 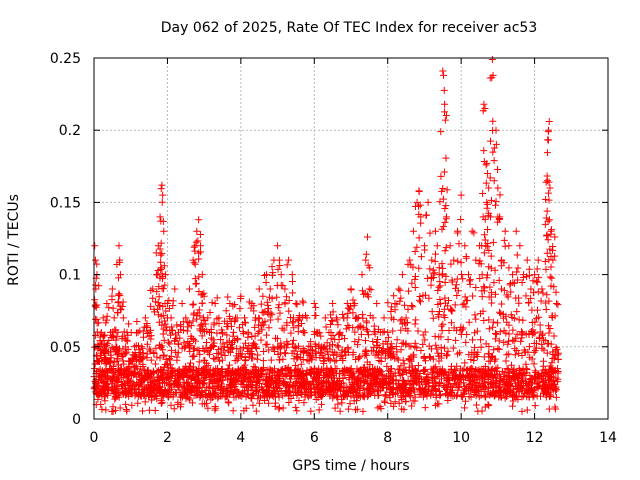 What do you see at coordinates (314, 438) in the screenshot?
I see `x-tick-label: 6` at bounding box center [314, 438].